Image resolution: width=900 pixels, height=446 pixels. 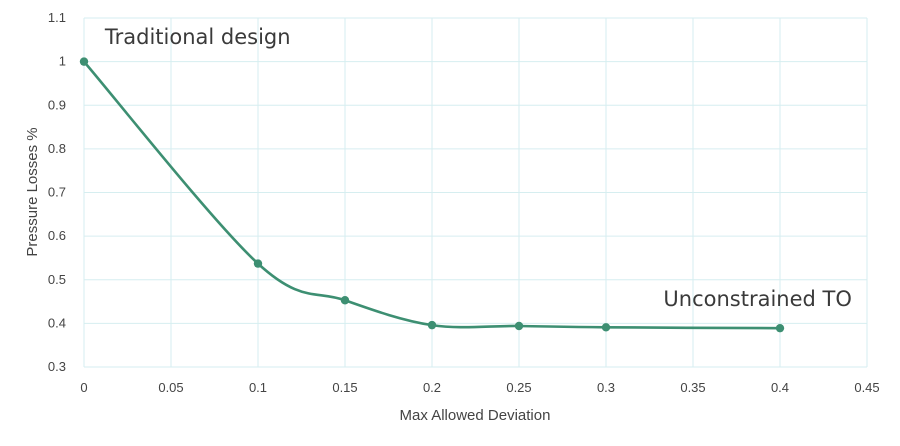 I want to click on x-tick-label: 0.3, so click(x=606, y=387).